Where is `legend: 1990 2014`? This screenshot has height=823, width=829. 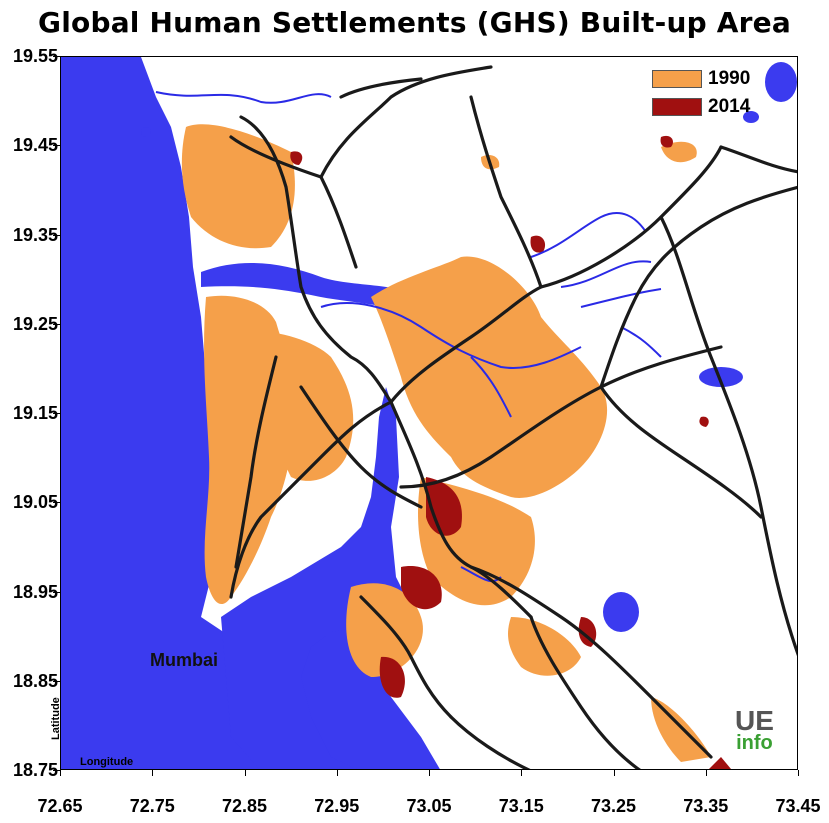 legend: 1990 2014 is located at coordinates (701, 96).